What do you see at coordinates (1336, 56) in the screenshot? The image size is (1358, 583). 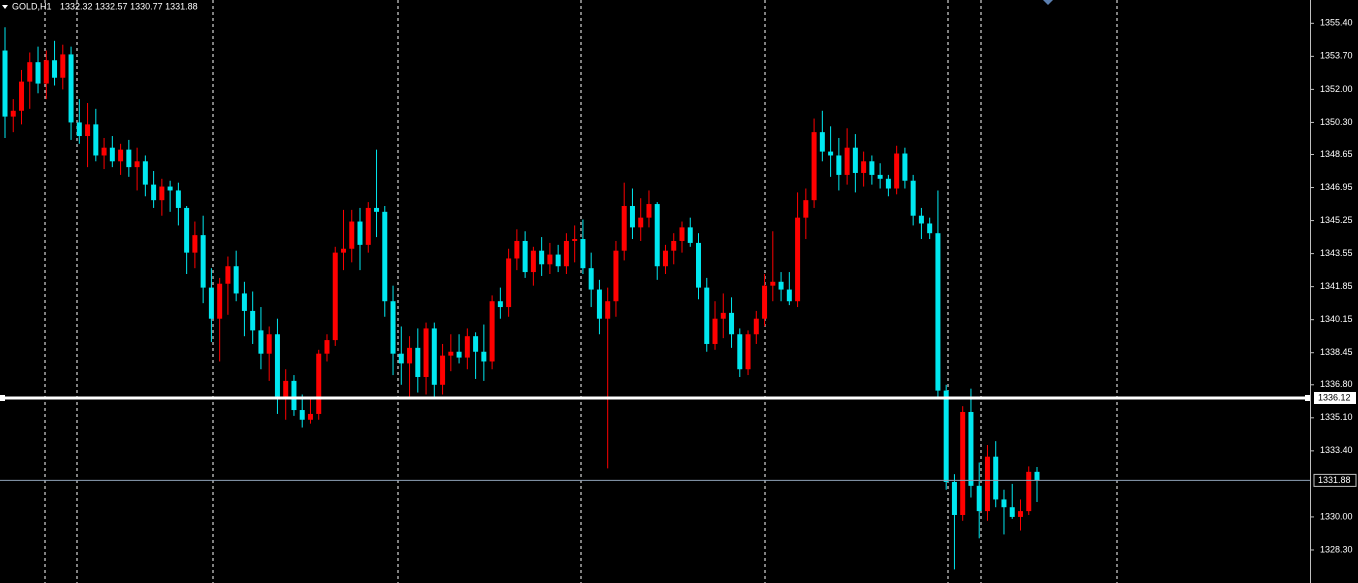 I see `y-tick-label: 1353.70` at bounding box center [1336, 56].